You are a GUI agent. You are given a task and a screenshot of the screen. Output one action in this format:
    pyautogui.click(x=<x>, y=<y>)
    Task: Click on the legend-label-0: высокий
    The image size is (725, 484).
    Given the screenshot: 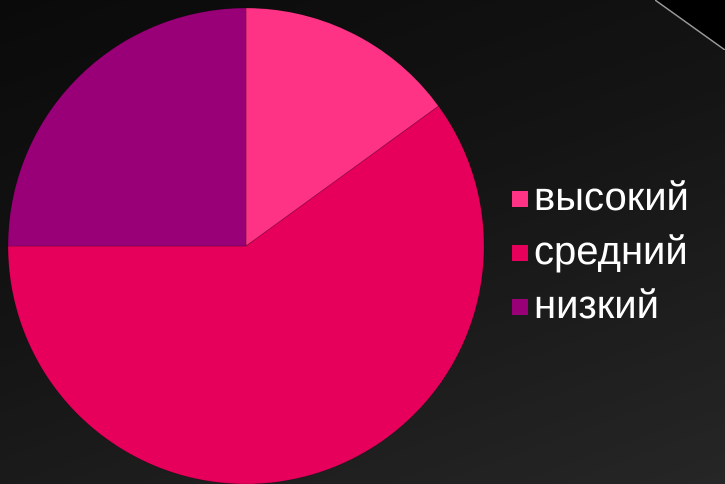 What is the action you would take?
    pyautogui.click(x=611, y=197)
    